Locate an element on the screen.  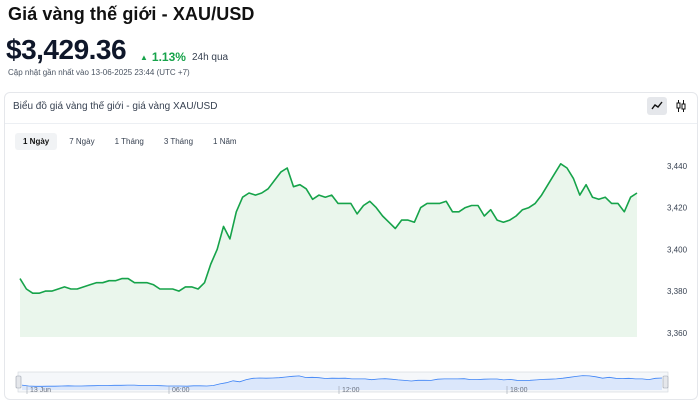
candlestick-icon is located at coordinates (681, 106).